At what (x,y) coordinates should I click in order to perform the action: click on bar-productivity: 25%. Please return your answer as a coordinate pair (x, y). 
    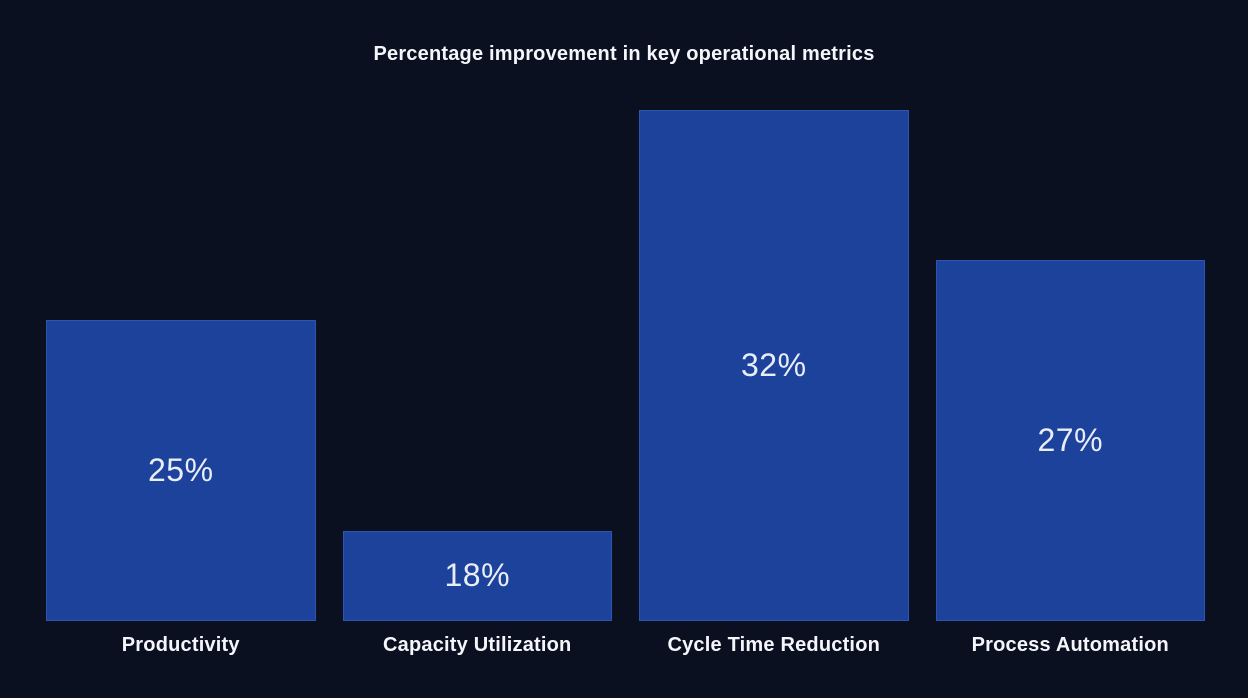
    Looking at the image, I should click on (181, 470).